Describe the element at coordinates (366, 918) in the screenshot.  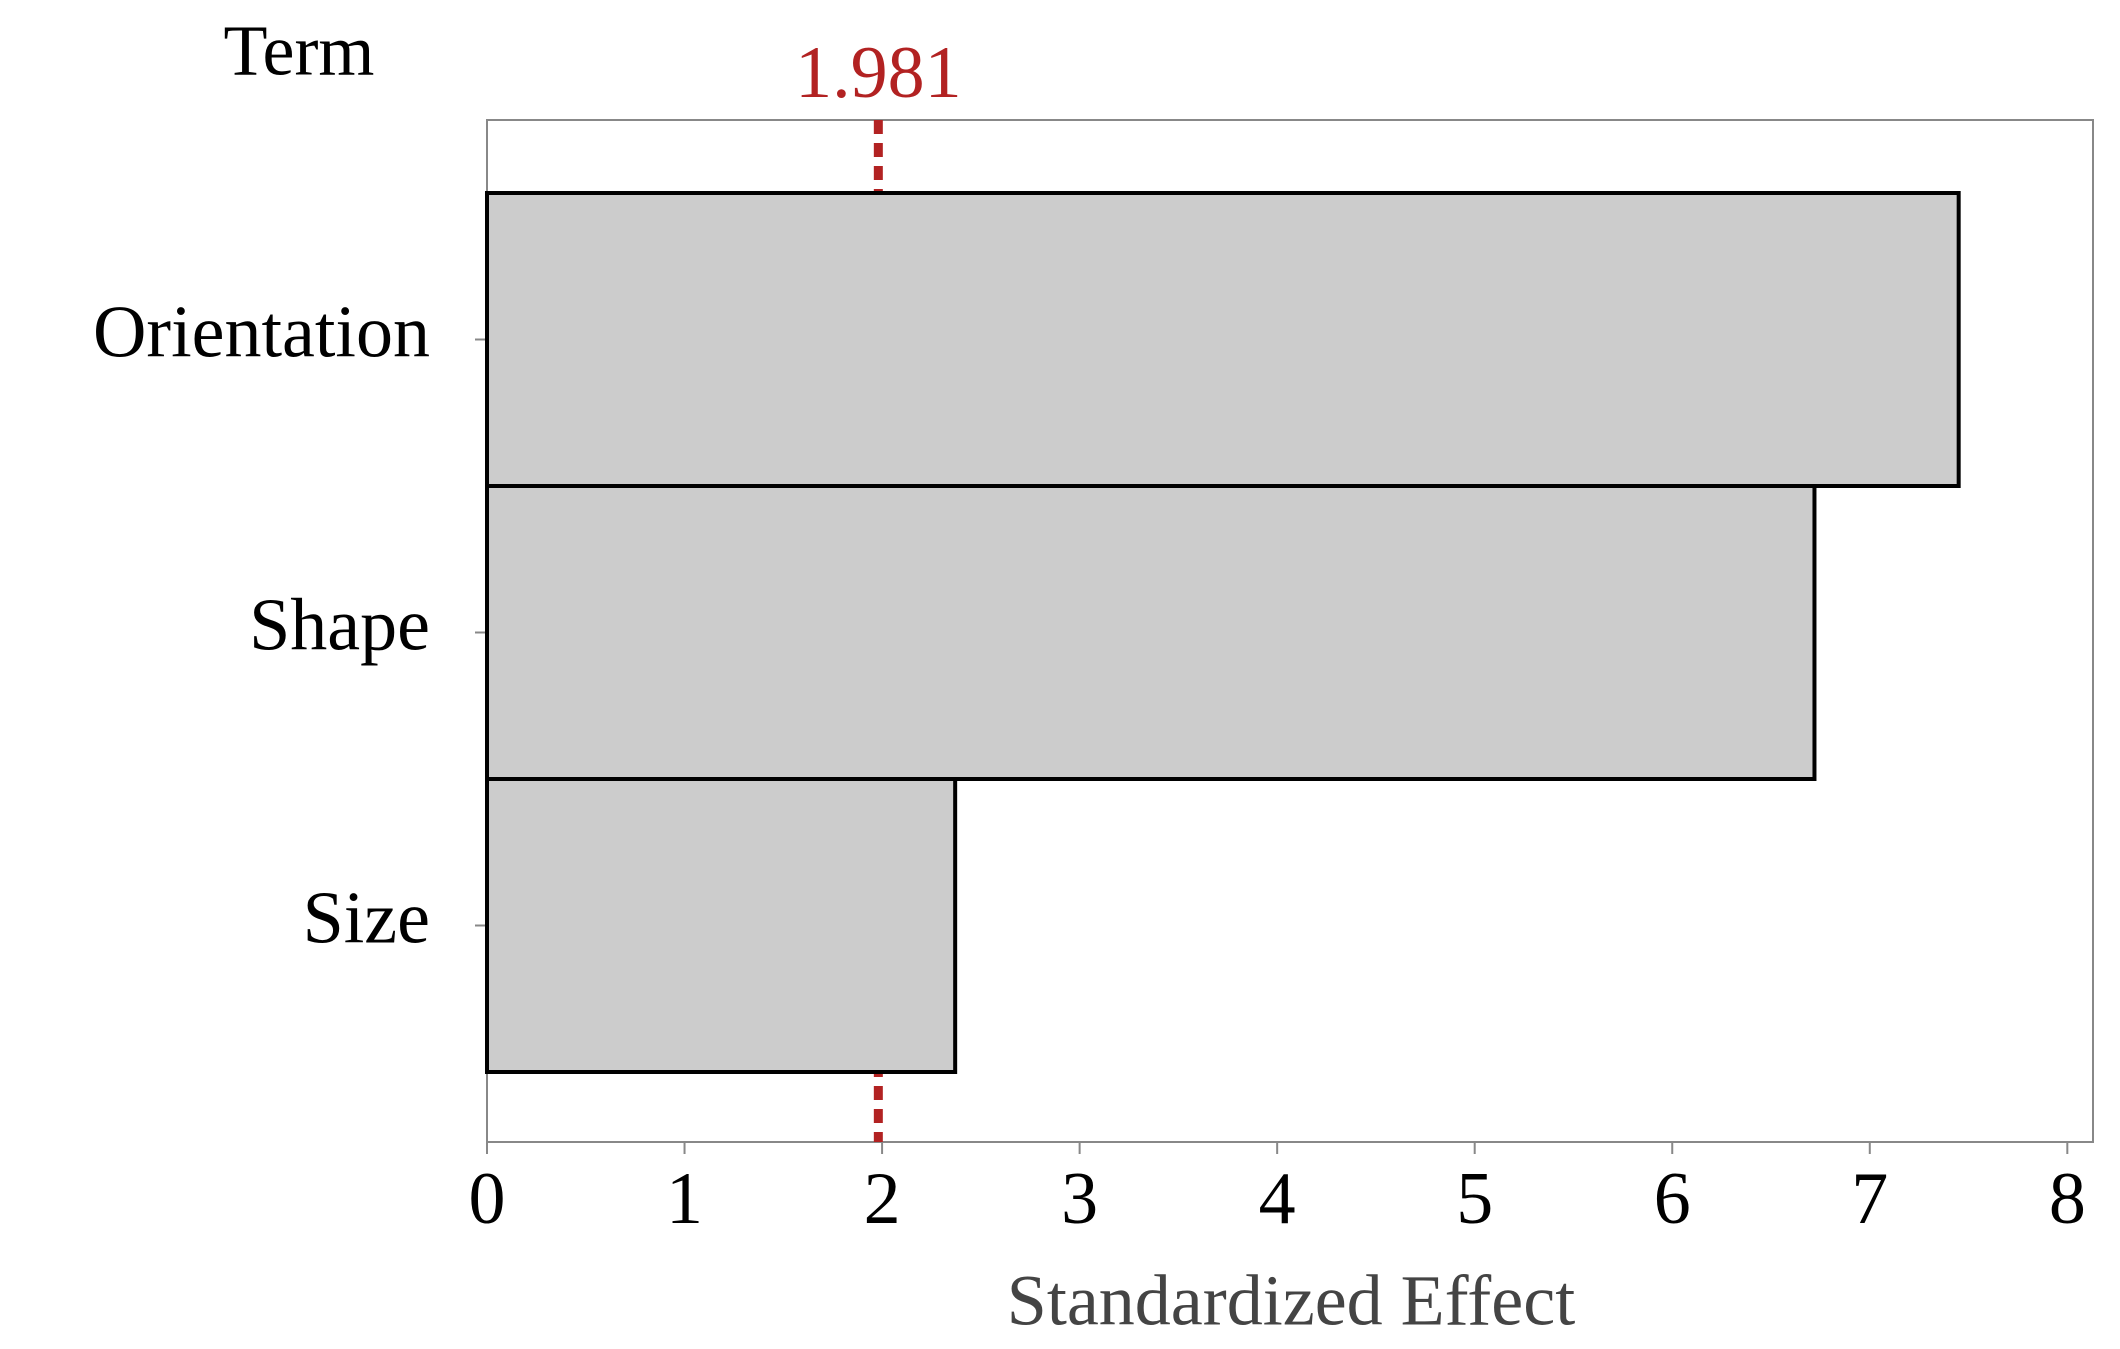
I see `y-tick-label: Size` at that location.